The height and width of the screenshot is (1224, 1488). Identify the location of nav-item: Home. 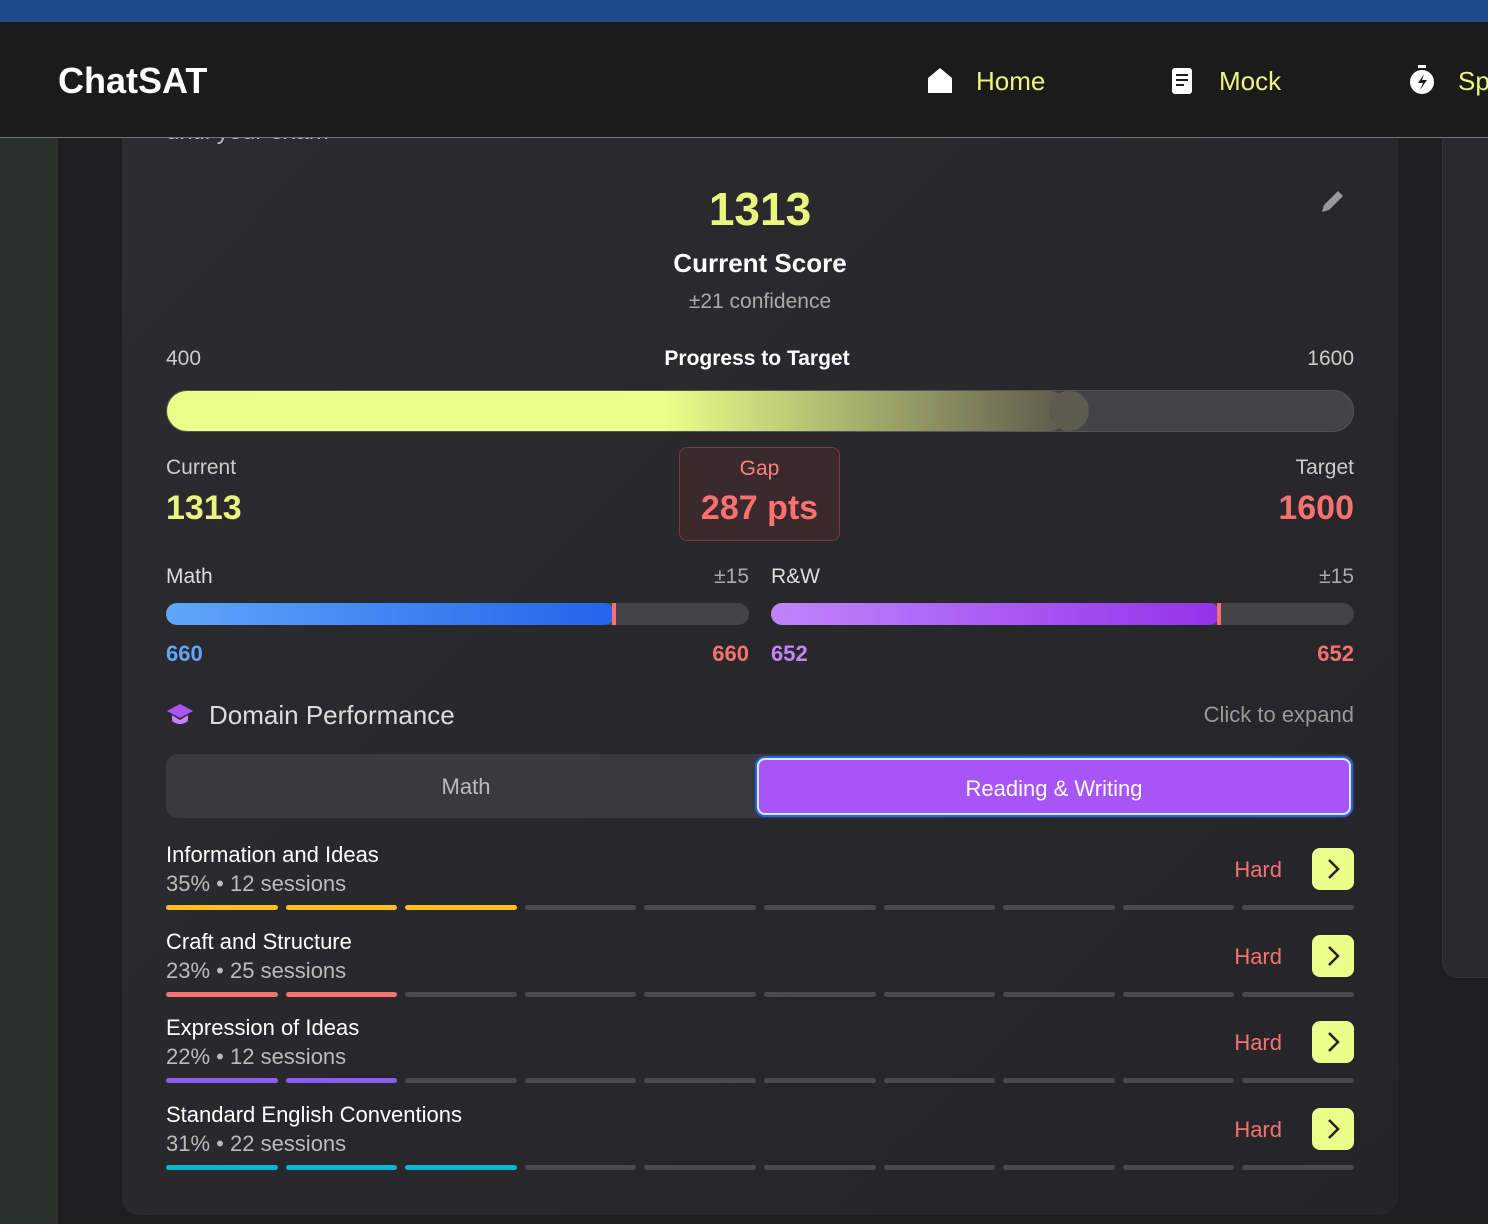
(1011, 81).